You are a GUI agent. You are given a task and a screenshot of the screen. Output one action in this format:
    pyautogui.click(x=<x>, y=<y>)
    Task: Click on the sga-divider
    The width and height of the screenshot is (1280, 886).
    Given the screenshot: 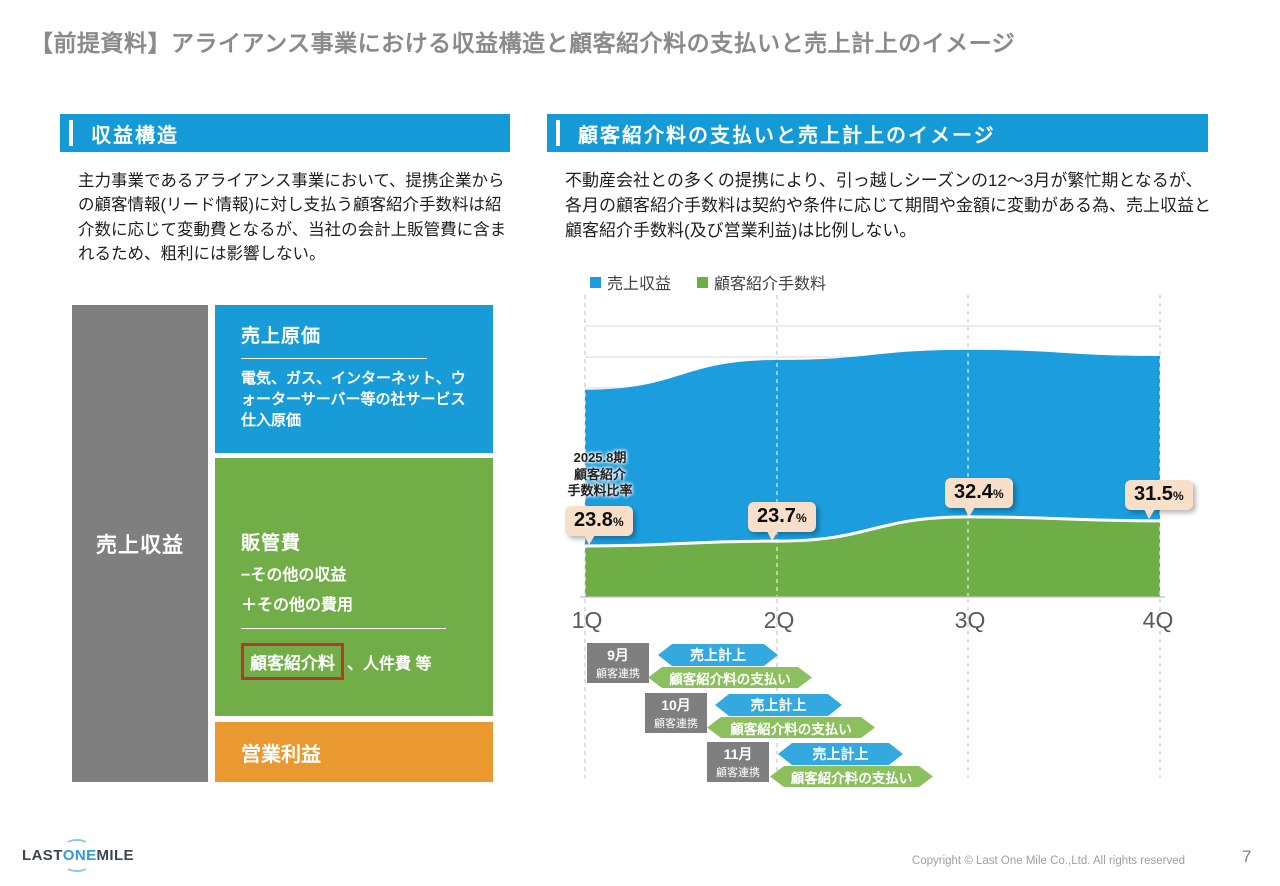 What is the action you would take?
    pyautogui.click(x=343, y=628)
    